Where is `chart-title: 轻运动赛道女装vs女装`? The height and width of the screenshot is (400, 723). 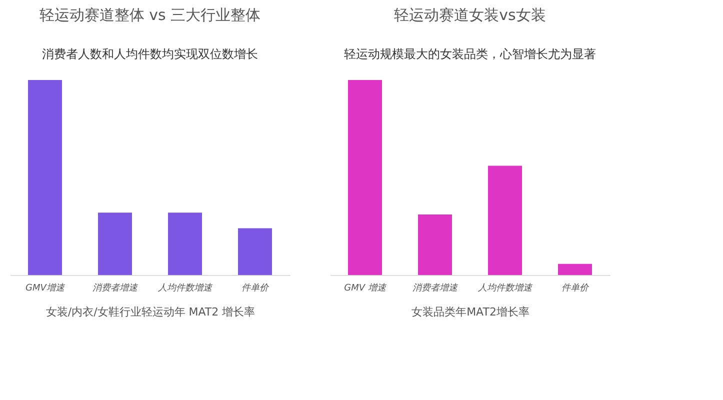 chart-title: 轻运动赛道女装vs女装 is located at coordinates (470, 15).